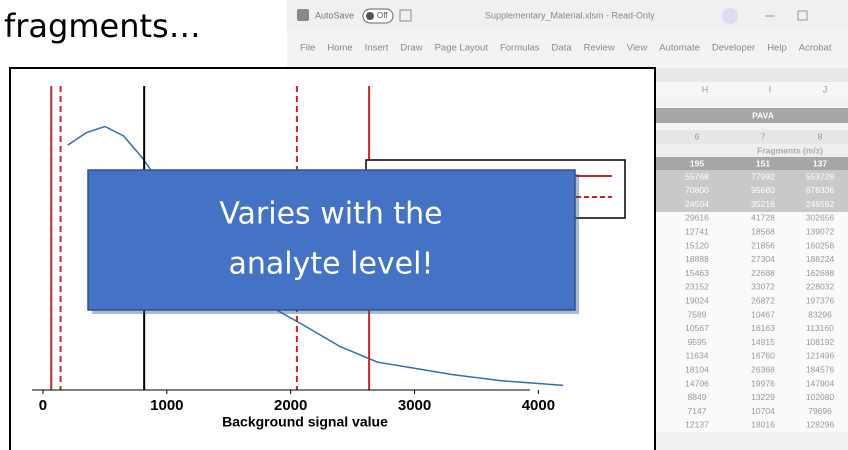 This screenshot has height=450, width=848. I want to click on cell: 16163, so click(763, 328).